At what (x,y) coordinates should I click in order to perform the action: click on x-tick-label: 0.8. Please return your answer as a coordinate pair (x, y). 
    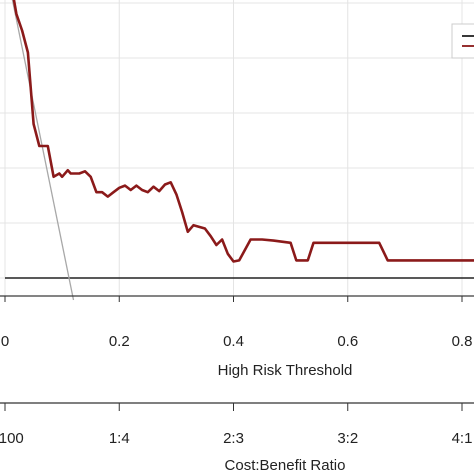
    Looking at the image, I should click on (462, 341).